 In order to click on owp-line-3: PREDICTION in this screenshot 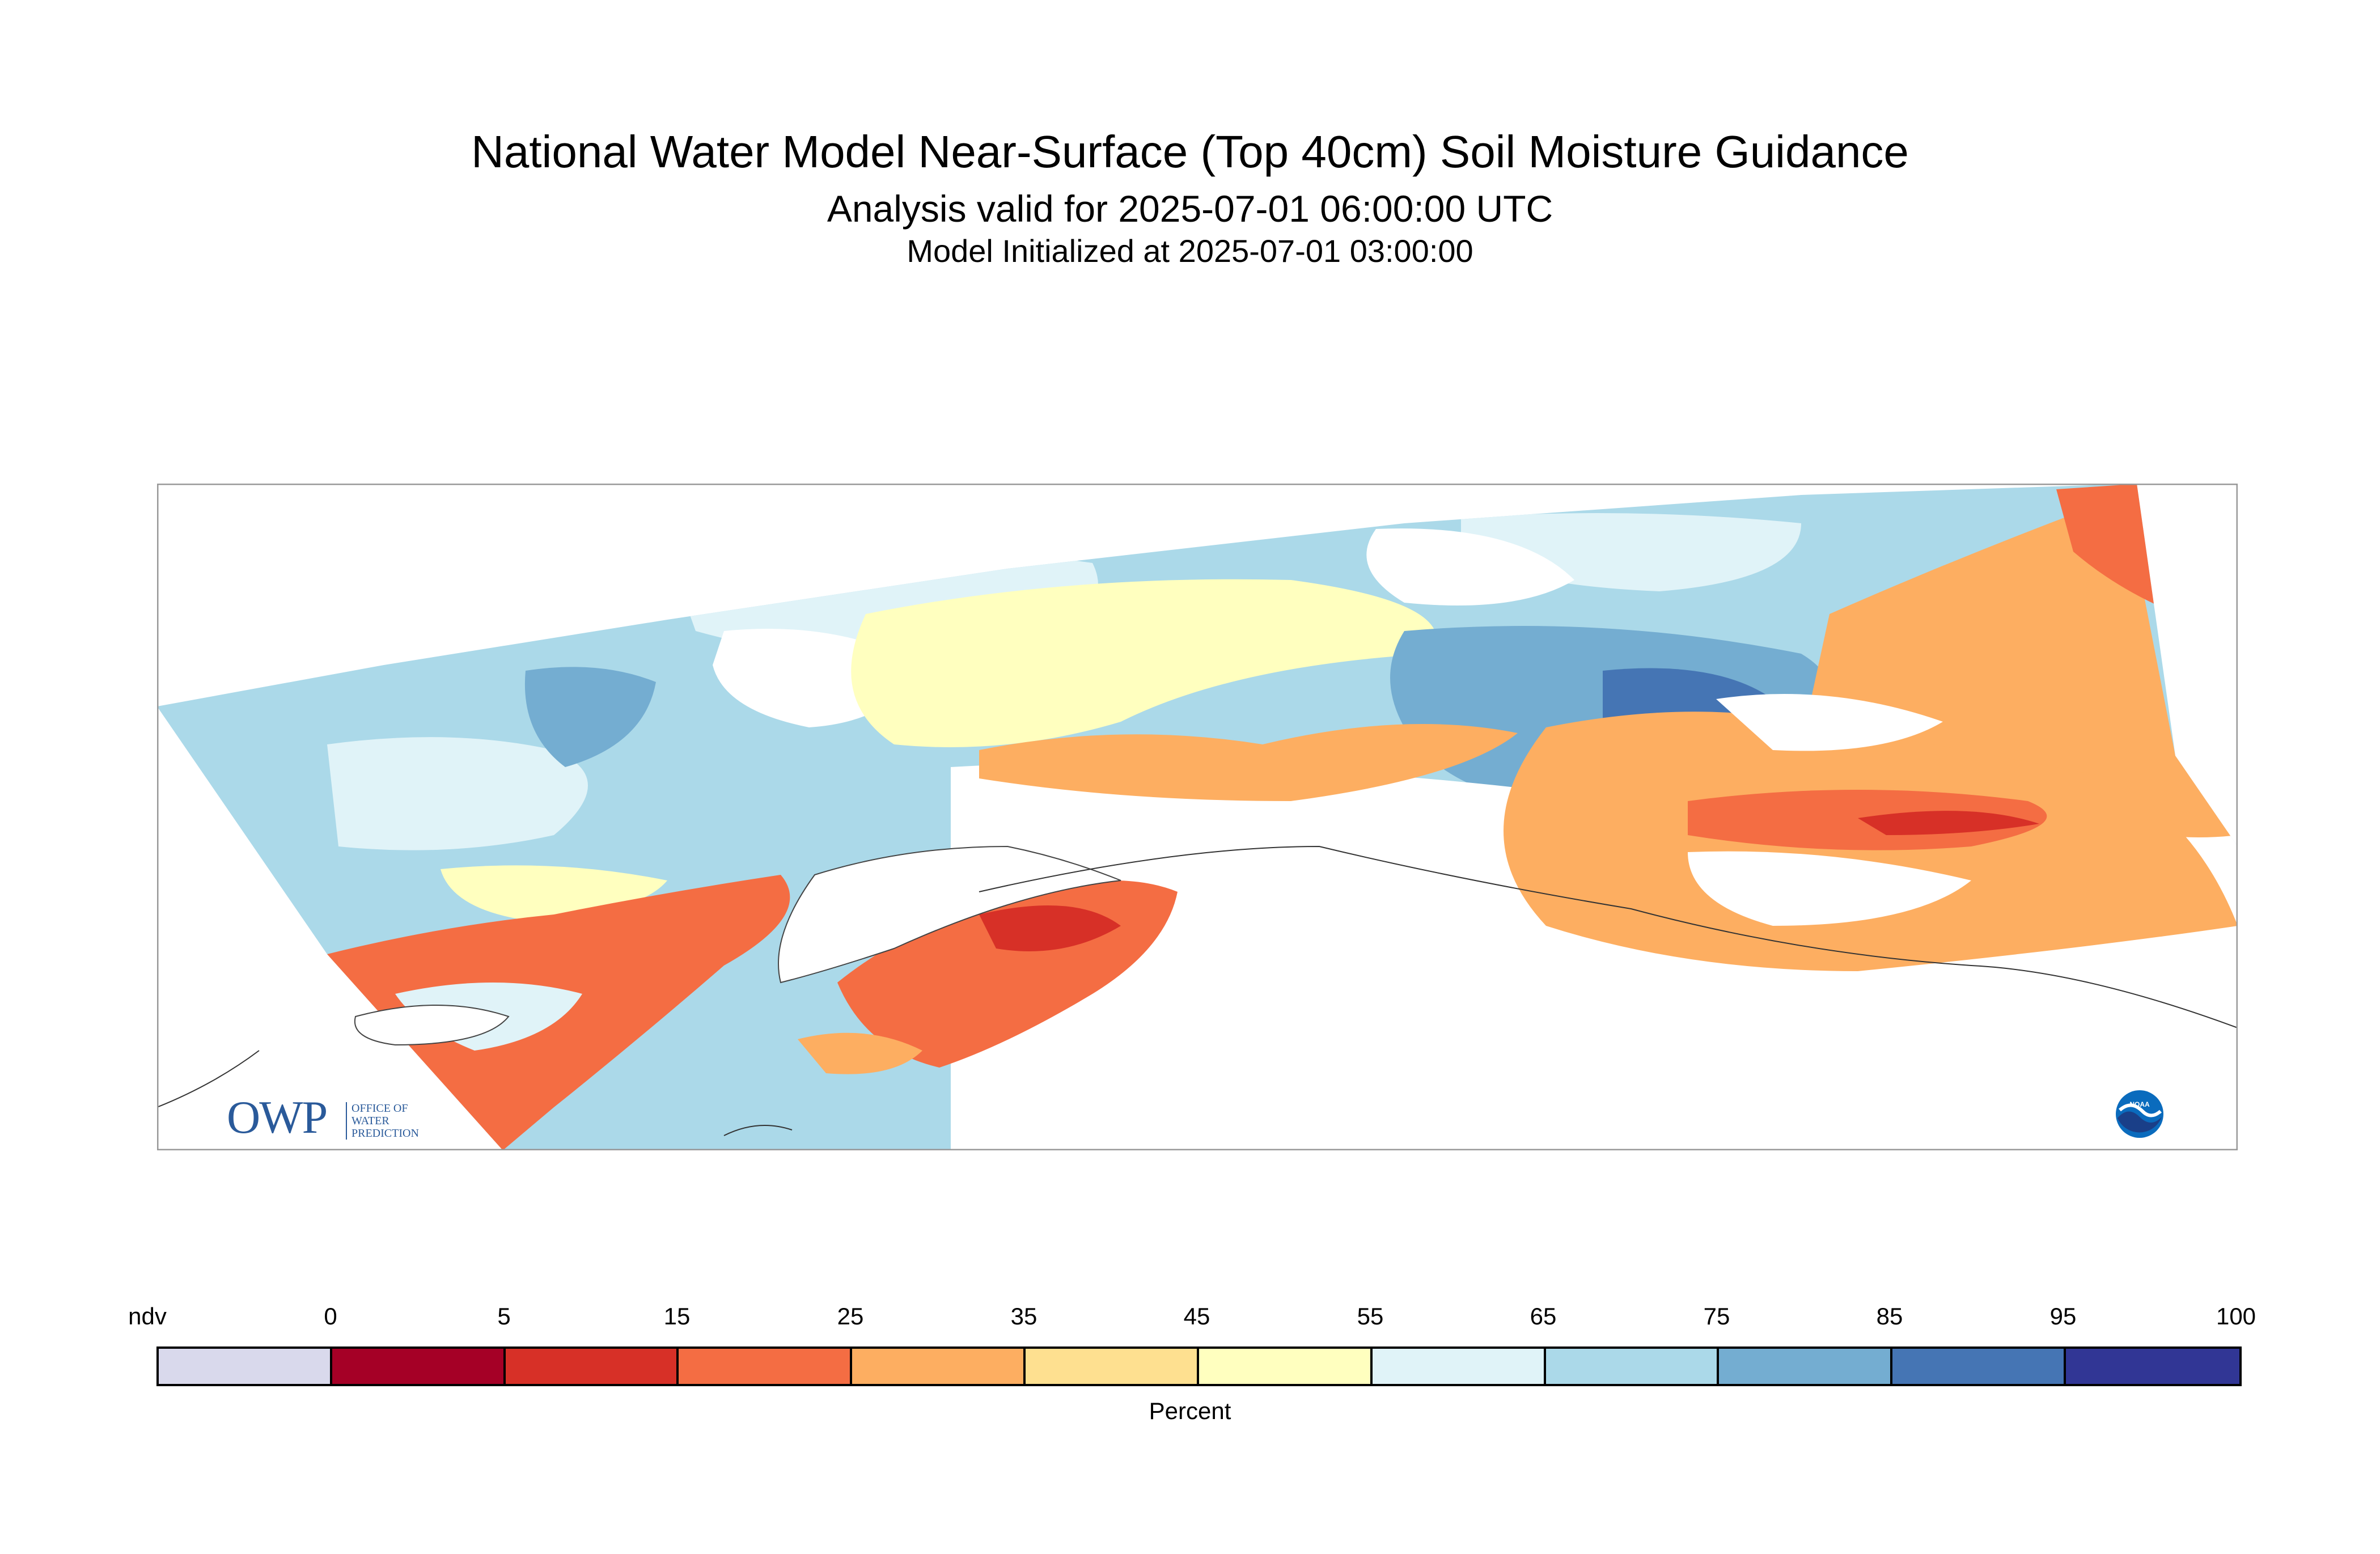, I will do `click(385, 1133)`.